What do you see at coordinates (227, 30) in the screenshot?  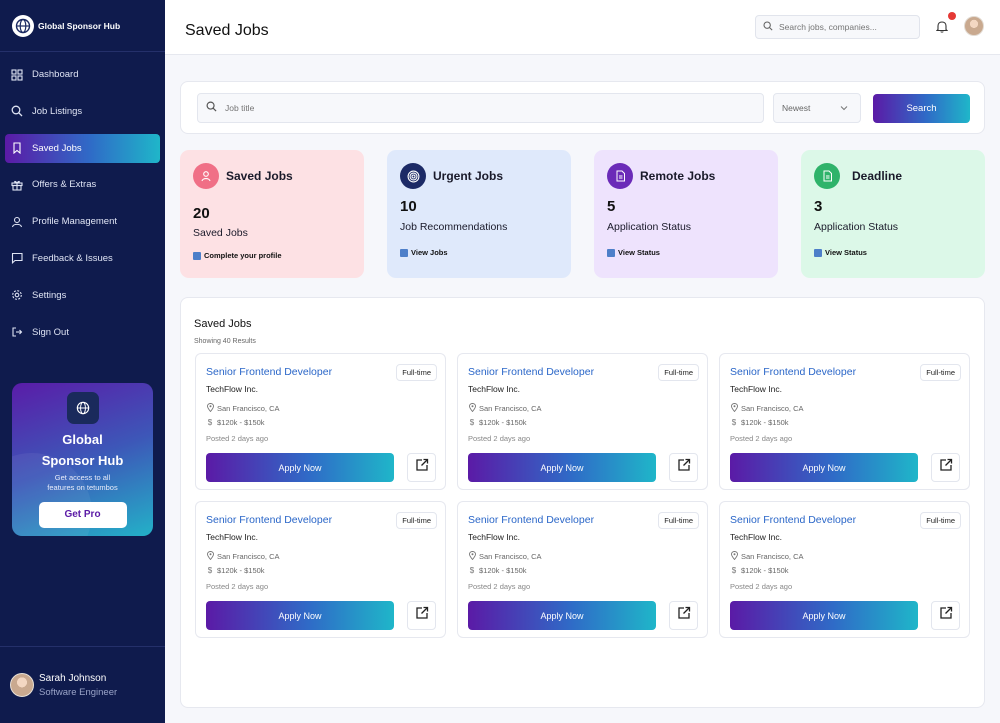 I see `page-title: Saved Jobs` at bounding box center [227, 30].